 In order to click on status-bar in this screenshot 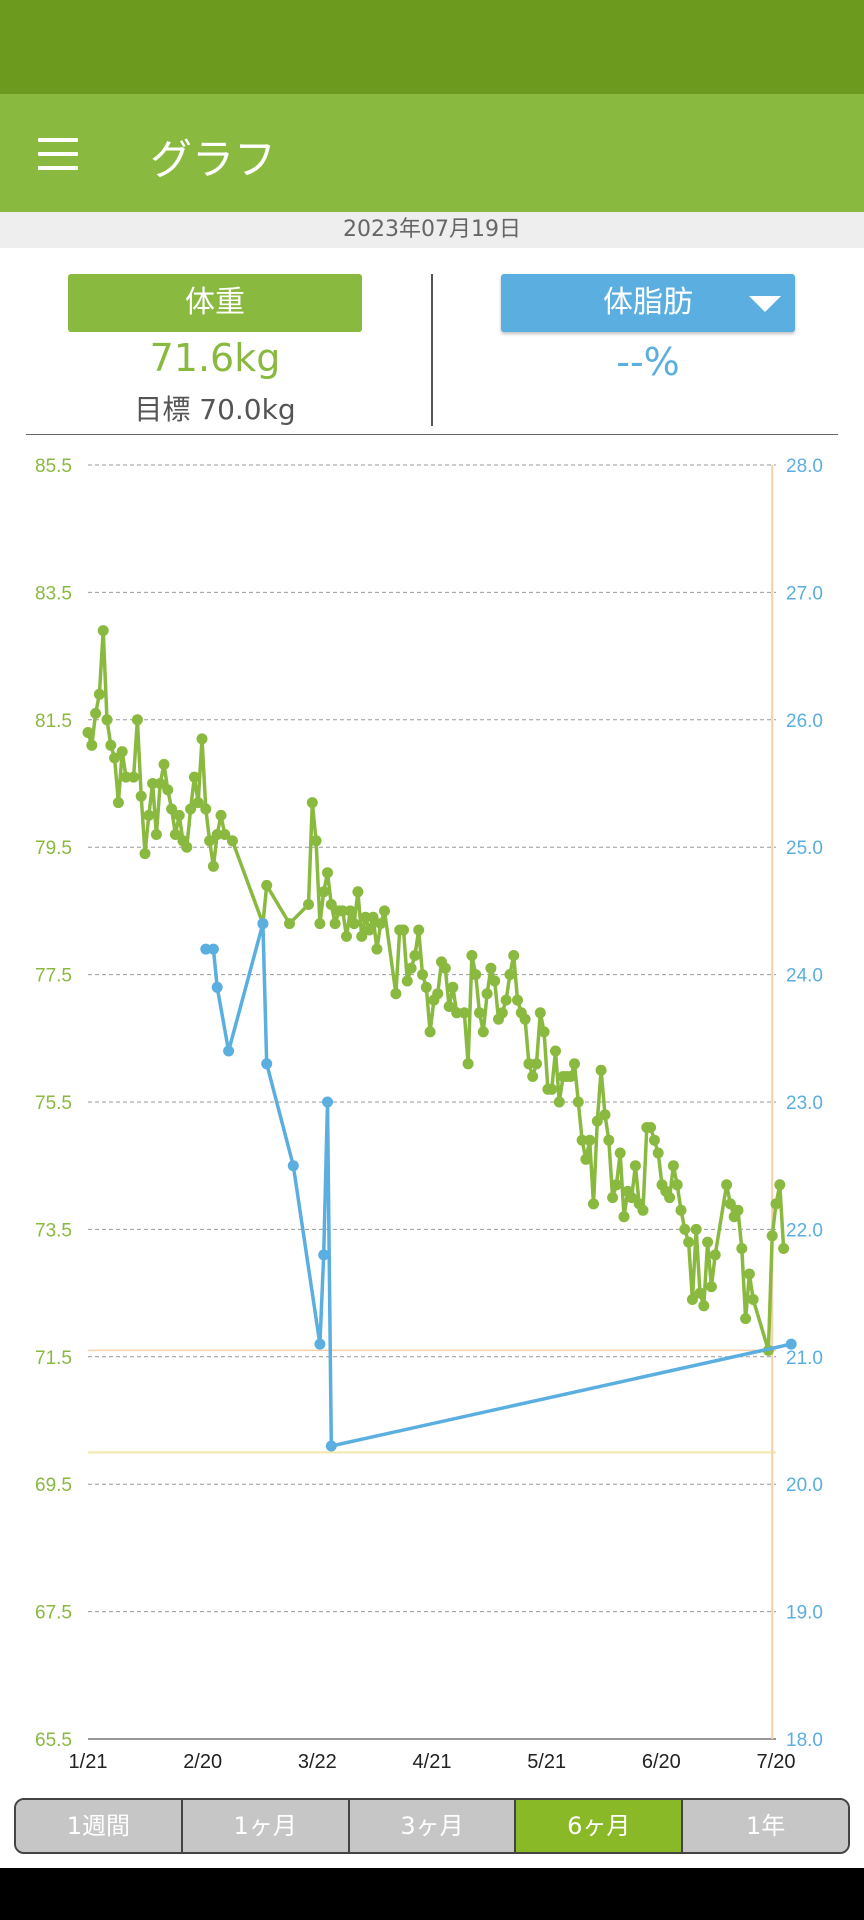, I will do `click(432, 47)`.